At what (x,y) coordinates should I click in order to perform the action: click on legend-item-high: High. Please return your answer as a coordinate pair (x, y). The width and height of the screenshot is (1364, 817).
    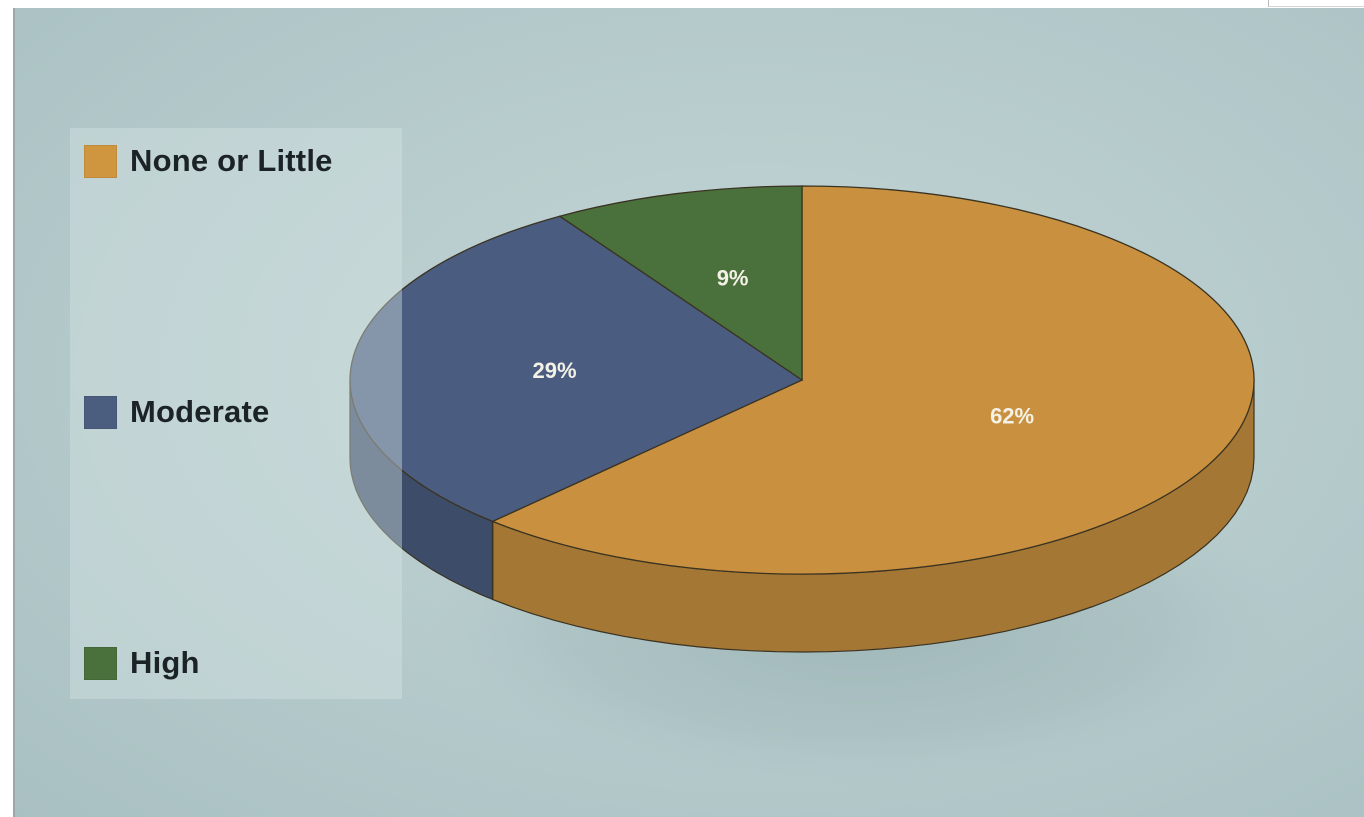
    Looking at the image, I should click on (142, 663).